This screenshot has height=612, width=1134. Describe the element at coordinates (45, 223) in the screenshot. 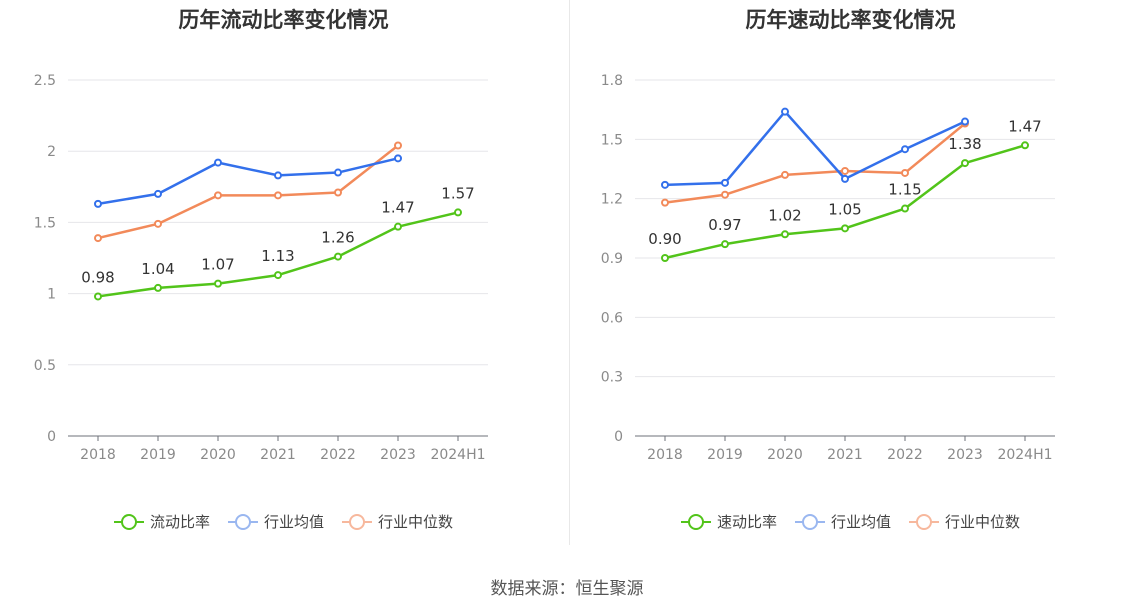

I see `y-tick-label: 1.5` at that location.